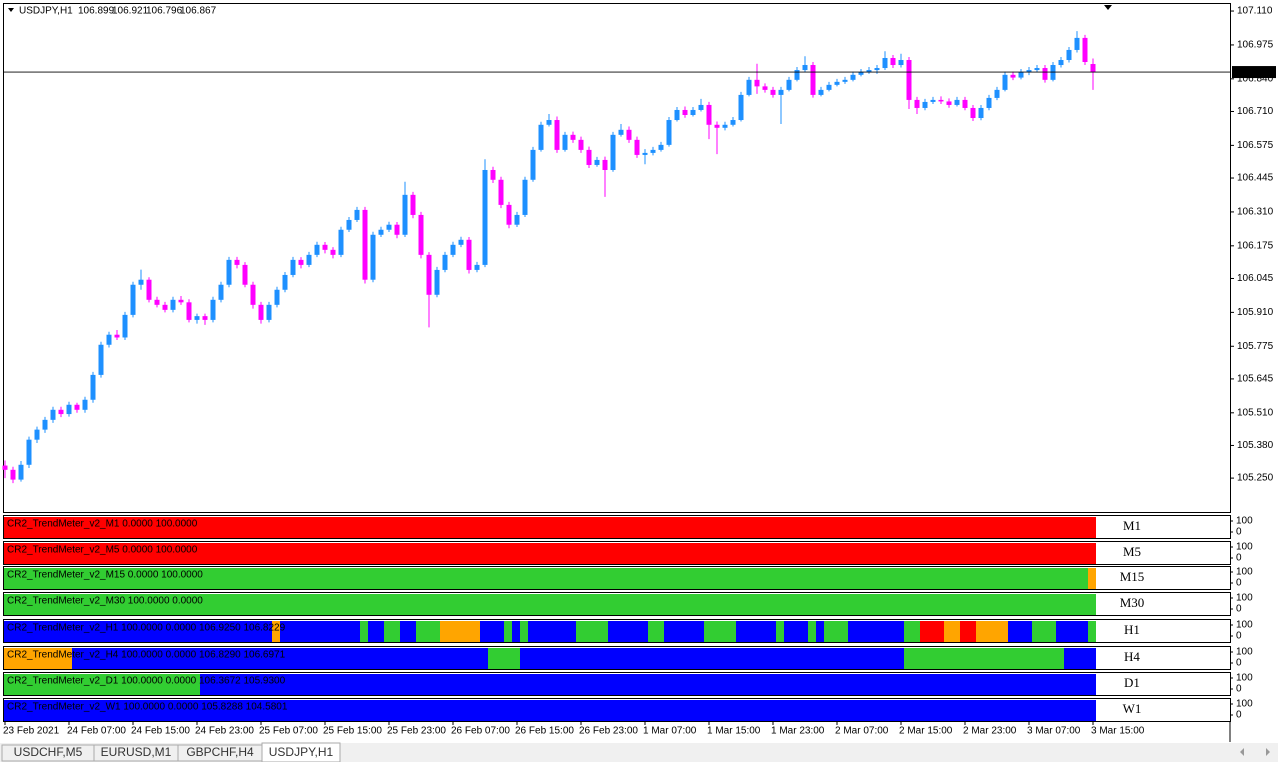  What do you see at coordinates (1255, 212) in the screenshot?
I see `y-tick-label: 106.310` at bounding box center [1255, 212].